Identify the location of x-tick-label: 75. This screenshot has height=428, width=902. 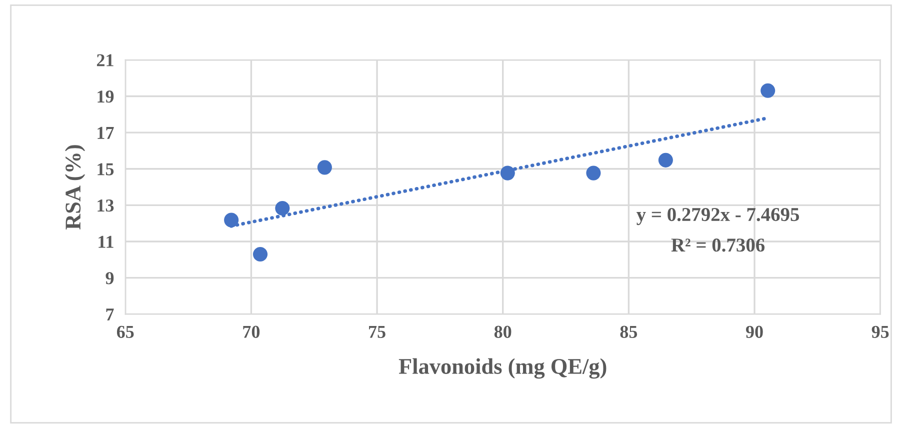
(377, 332).